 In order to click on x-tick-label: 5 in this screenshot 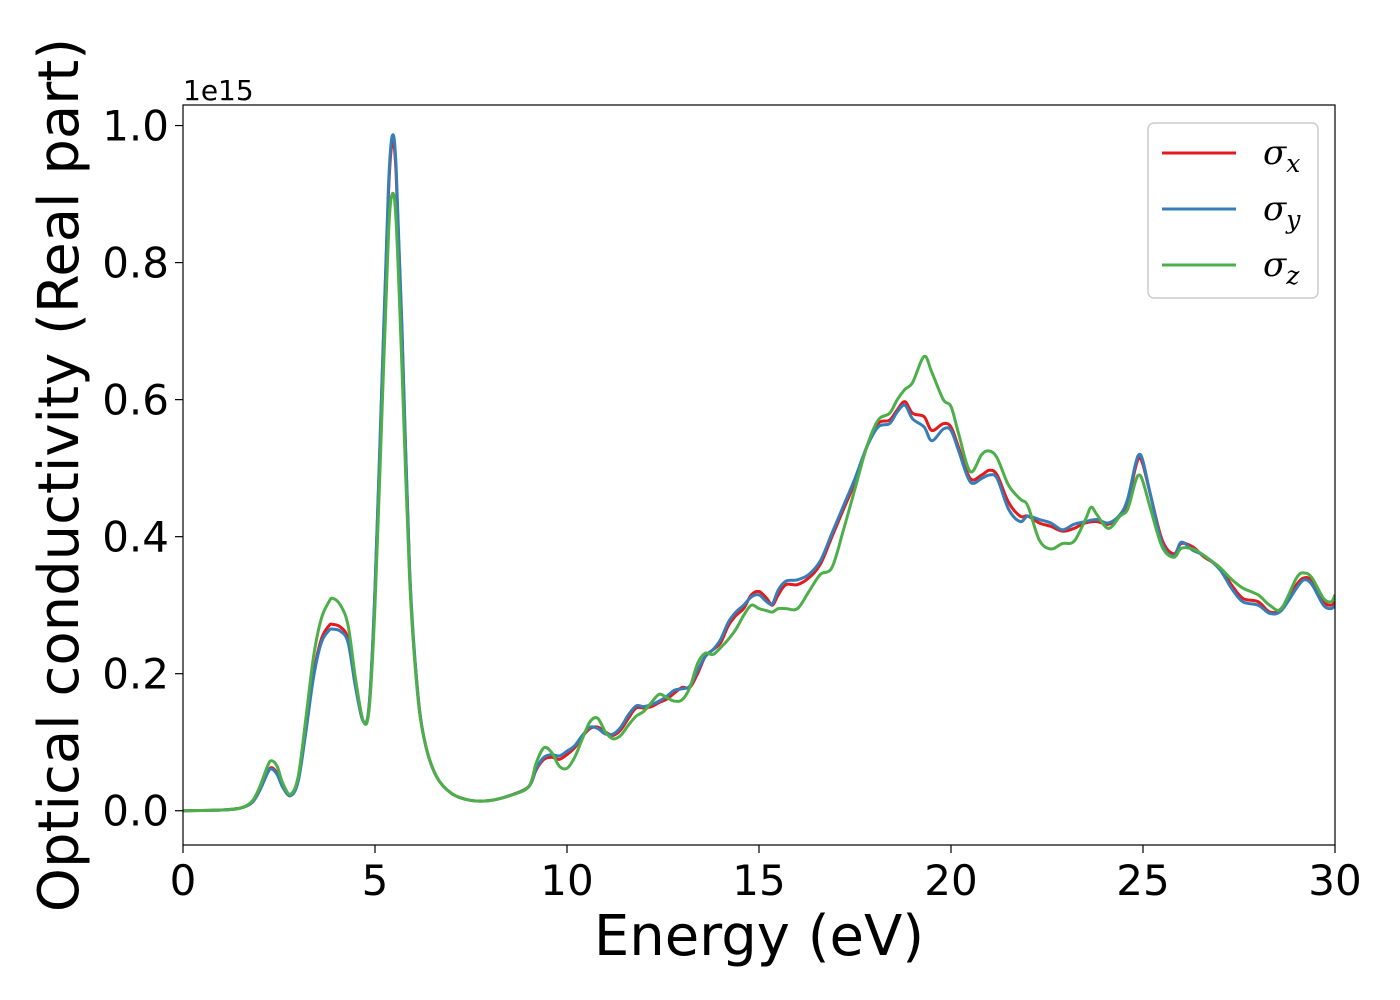, I will do `click(375, 880)`.